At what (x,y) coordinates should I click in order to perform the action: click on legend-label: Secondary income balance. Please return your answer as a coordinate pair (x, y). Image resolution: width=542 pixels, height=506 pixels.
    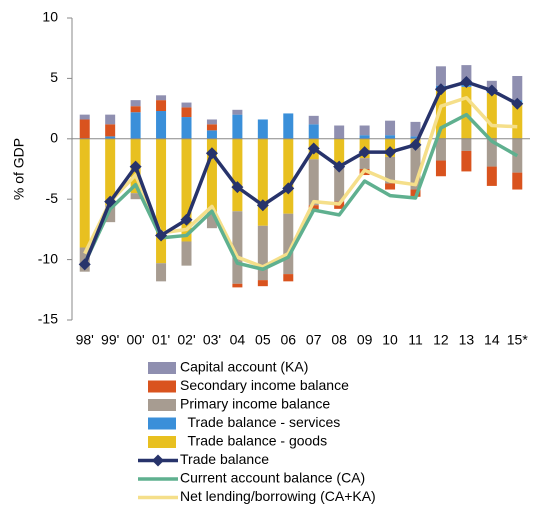
    Looking at the image, I should click on (264, 385).